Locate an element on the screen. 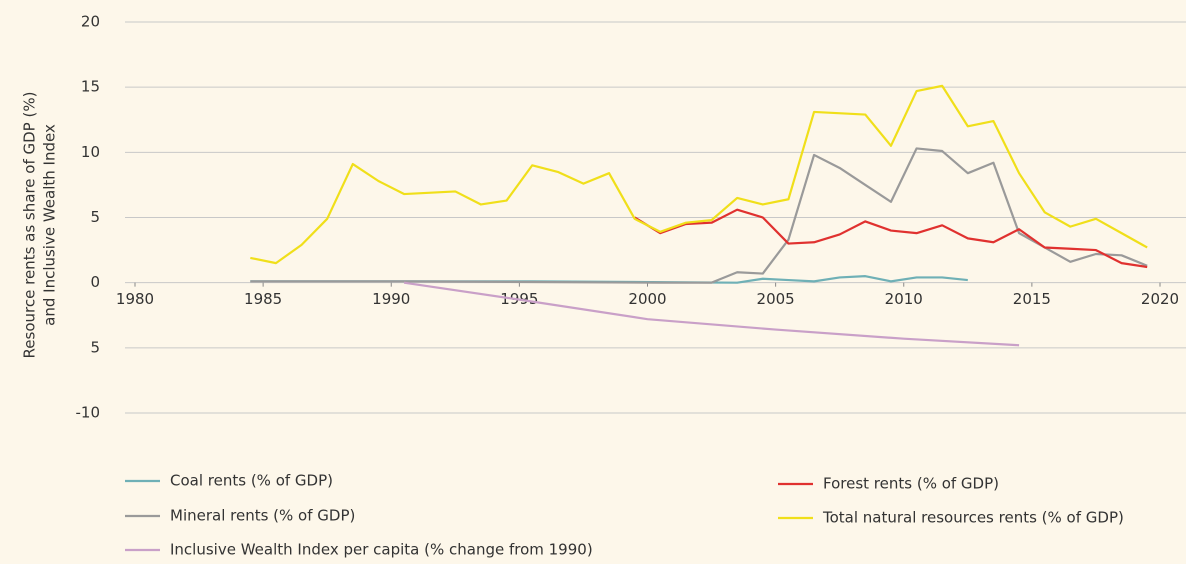 The height and width of the screenshot is (564, 1186). y-axis-label: and Inclusive Wealth Index is located at coordinates (50, 225).